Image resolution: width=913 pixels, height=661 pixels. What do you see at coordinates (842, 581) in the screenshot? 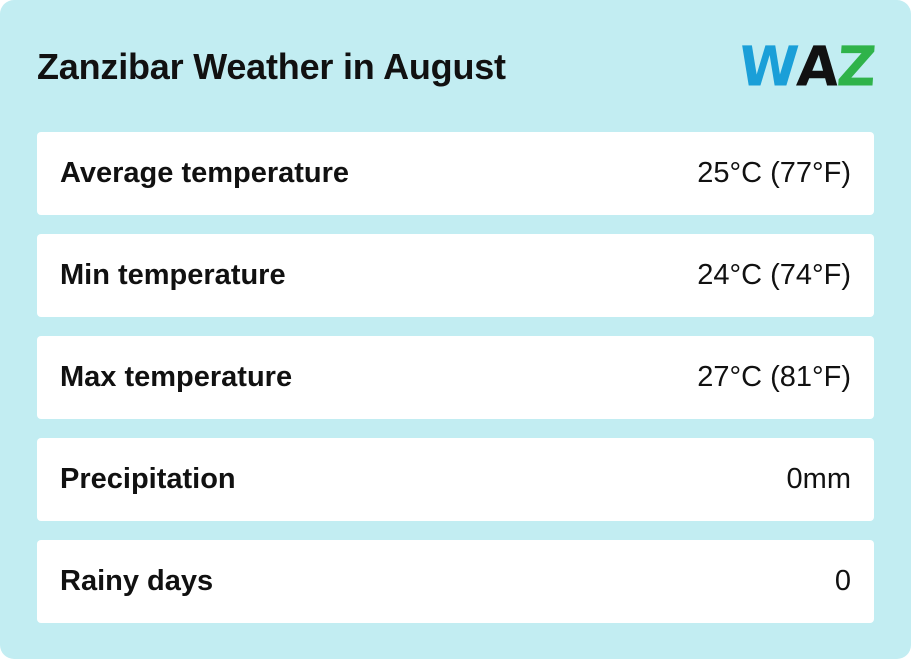
I see `stat-value: 0` at bounding box center [842, 581].